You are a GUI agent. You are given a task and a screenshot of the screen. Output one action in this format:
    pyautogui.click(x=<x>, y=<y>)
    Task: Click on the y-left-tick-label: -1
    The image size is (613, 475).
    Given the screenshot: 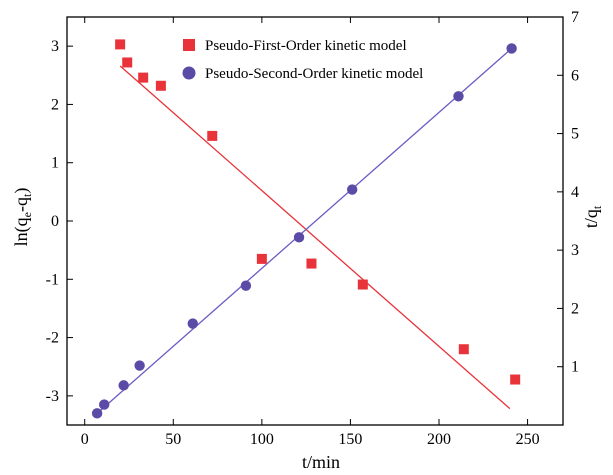 What is the action you would take?
    pyautogui.click(x=52, y=279)
    